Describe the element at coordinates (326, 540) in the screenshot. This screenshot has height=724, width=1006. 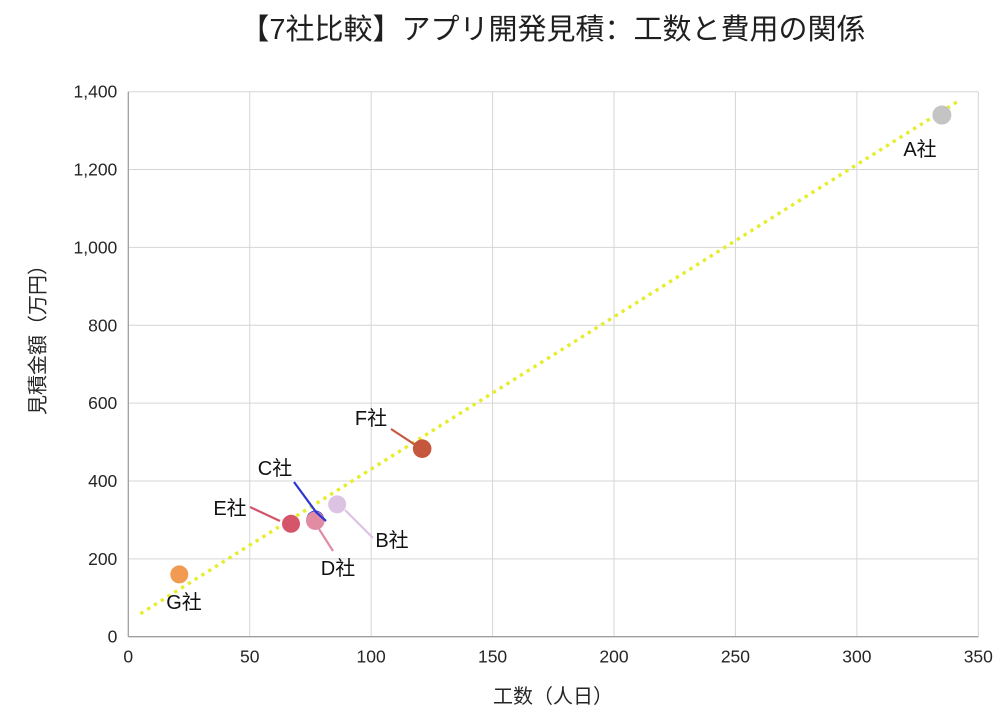
I see `leader-line-D社` at that location.